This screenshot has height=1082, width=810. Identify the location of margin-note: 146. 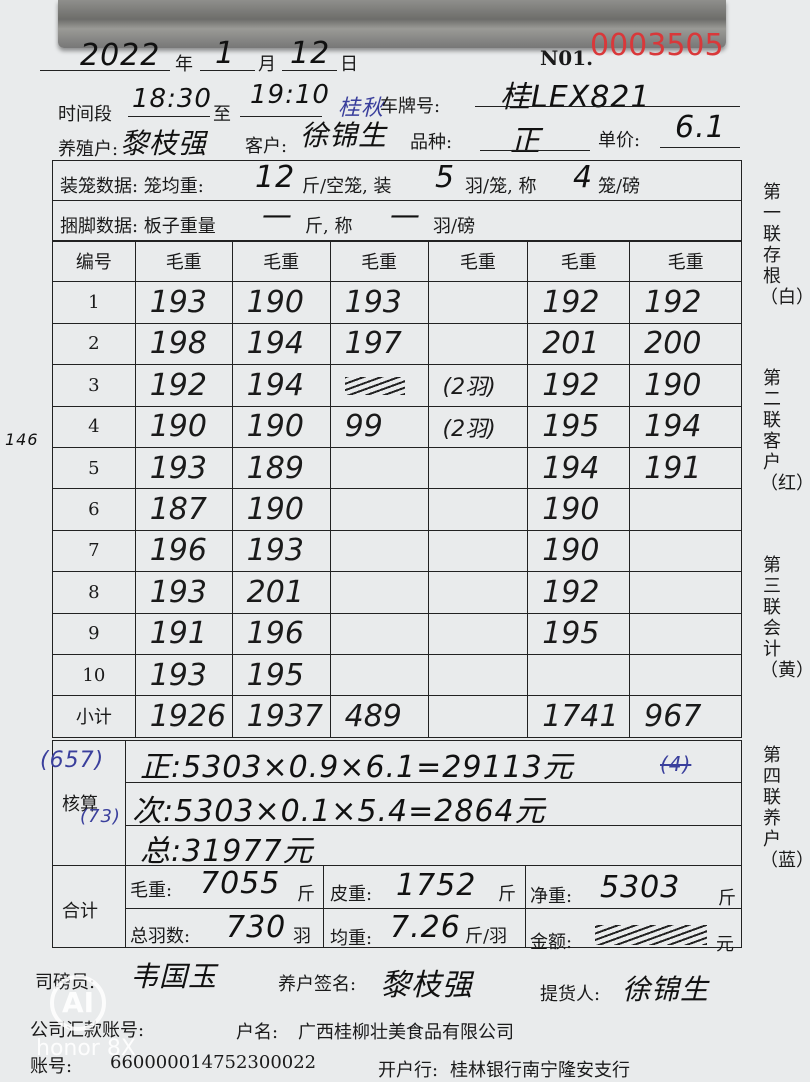
(22, 439).